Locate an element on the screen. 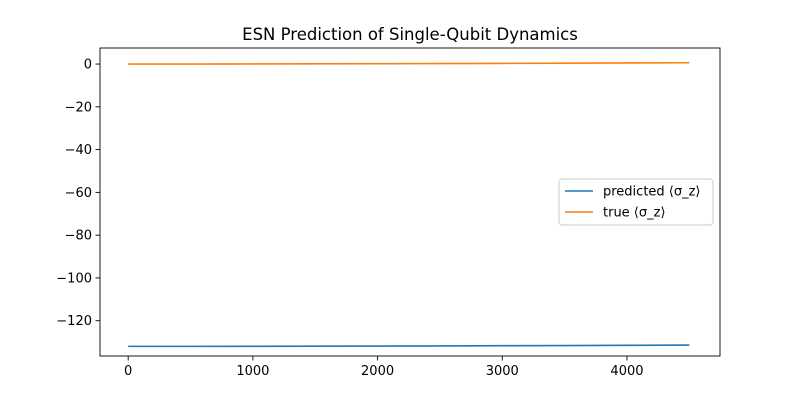 This screenshot has height=400, width=800. chart-title: ESN Prediction of Single-Qubit Dynamics is located at coordinates (410, 34).